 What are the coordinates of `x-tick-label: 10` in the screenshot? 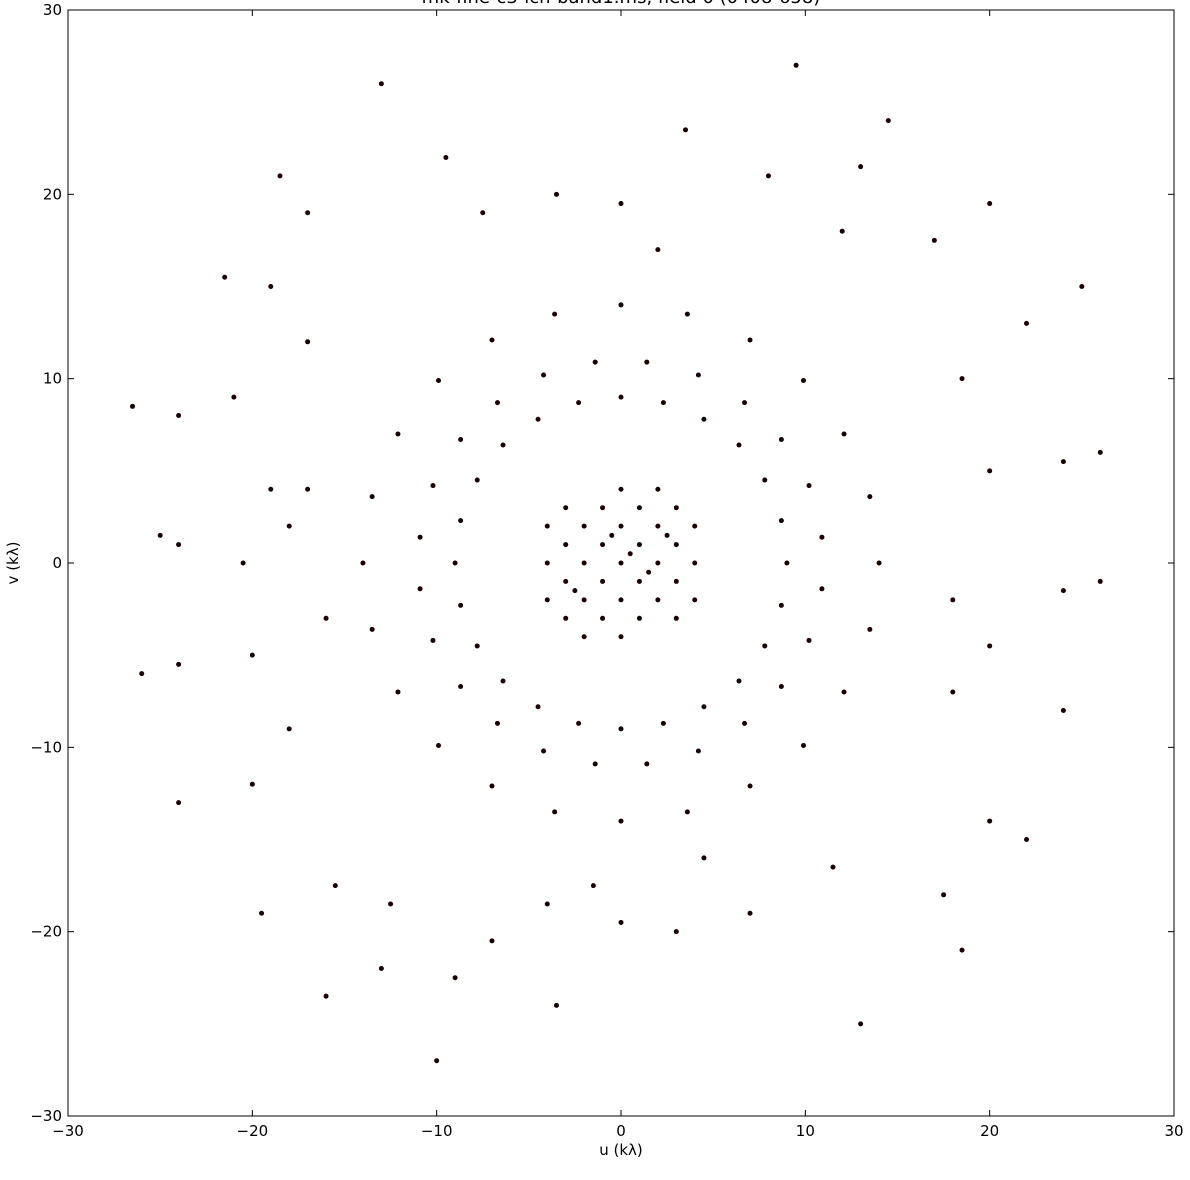 It's located at (805, 1131).